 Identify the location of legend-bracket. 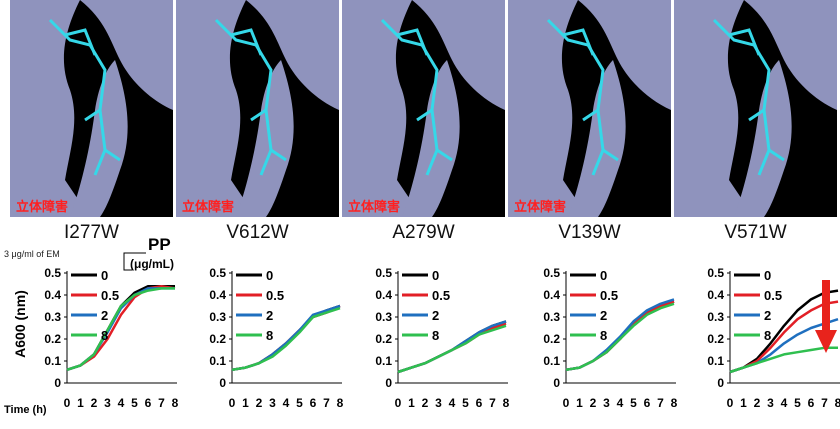
(134, 261).